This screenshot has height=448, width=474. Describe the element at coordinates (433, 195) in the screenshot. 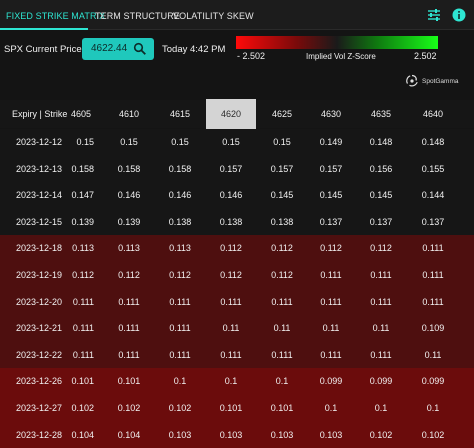

I see `iv-cell: 0.144` at that location.